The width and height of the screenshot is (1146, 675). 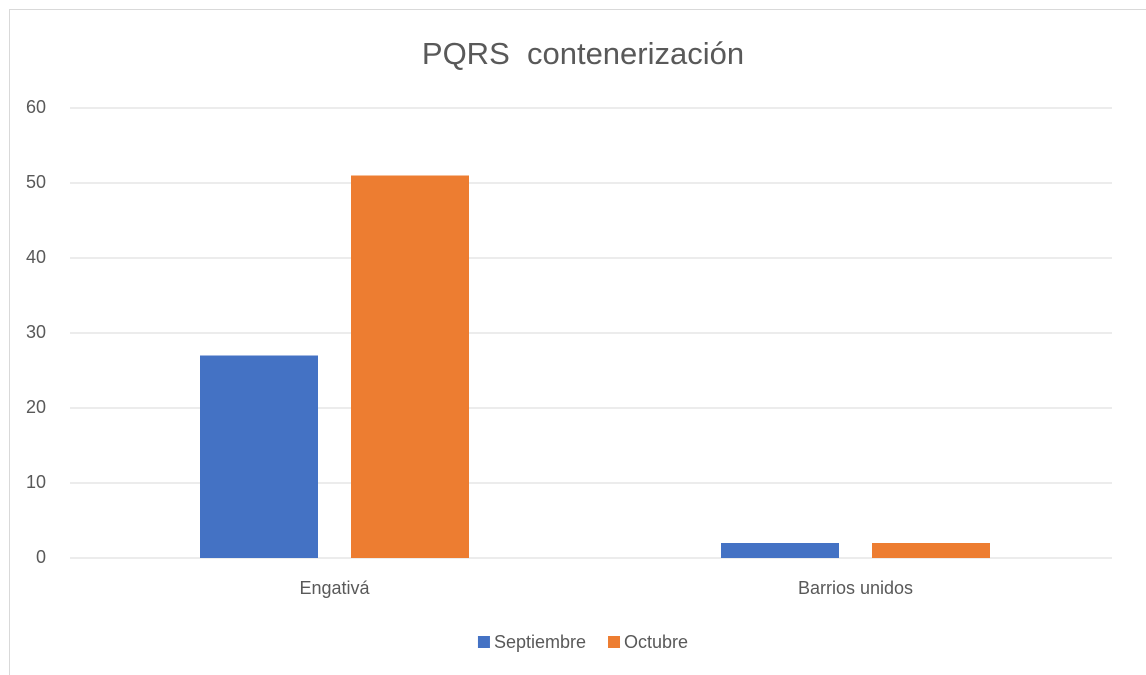 What do you see at coordinates (334, 588) in the screenshot?
I see `x-tick-label: Engativá` at bounding box center [334, 588].